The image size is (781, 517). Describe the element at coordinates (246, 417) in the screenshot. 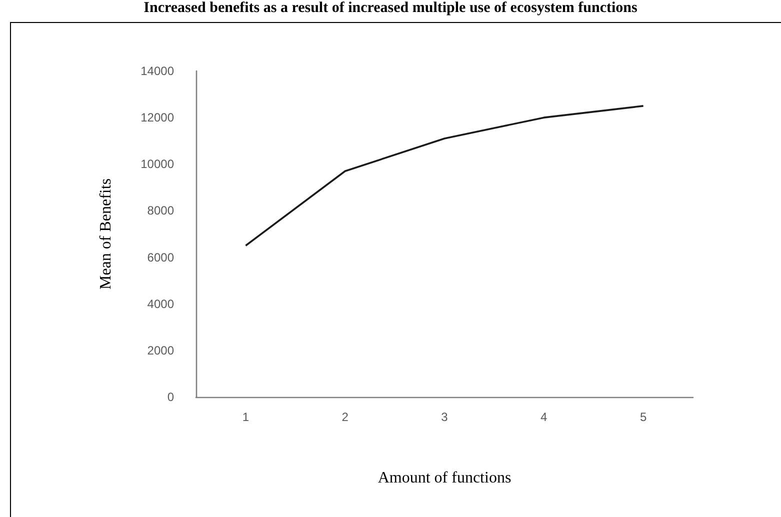

I see `x-tick-label: 1` at that location.